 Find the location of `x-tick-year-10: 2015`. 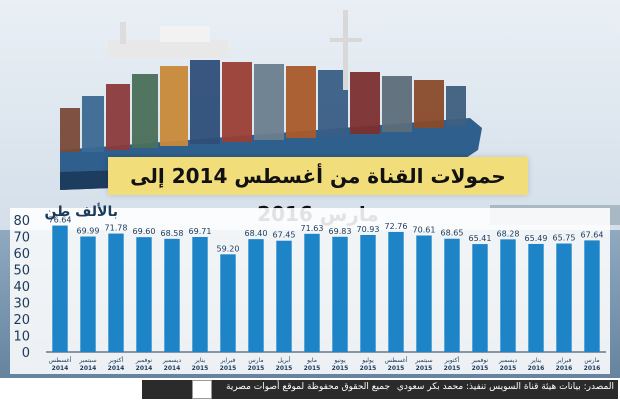

x-tick-year-10: 2015 is located at coordinates (340, 368).